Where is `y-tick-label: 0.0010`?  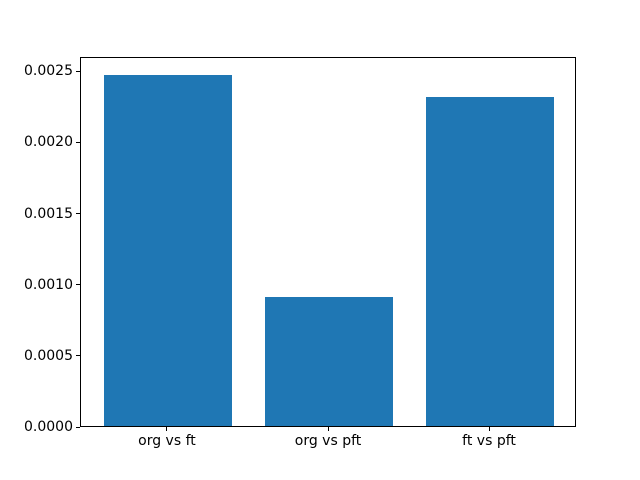
y-tick-label: 0.0010 is located at coordinates (48, 284).